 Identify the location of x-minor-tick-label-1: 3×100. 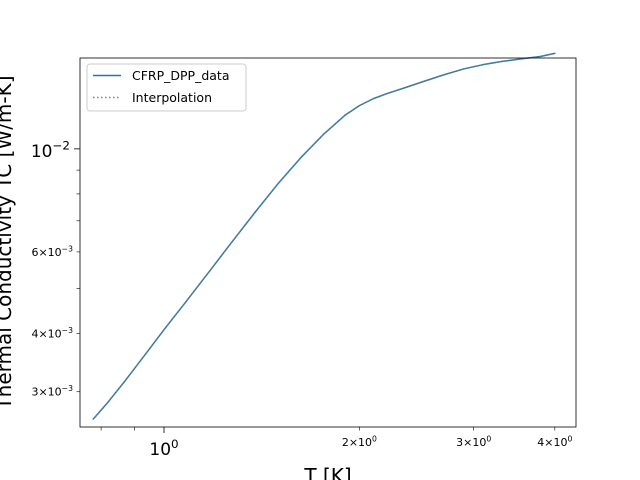
(473, 441).